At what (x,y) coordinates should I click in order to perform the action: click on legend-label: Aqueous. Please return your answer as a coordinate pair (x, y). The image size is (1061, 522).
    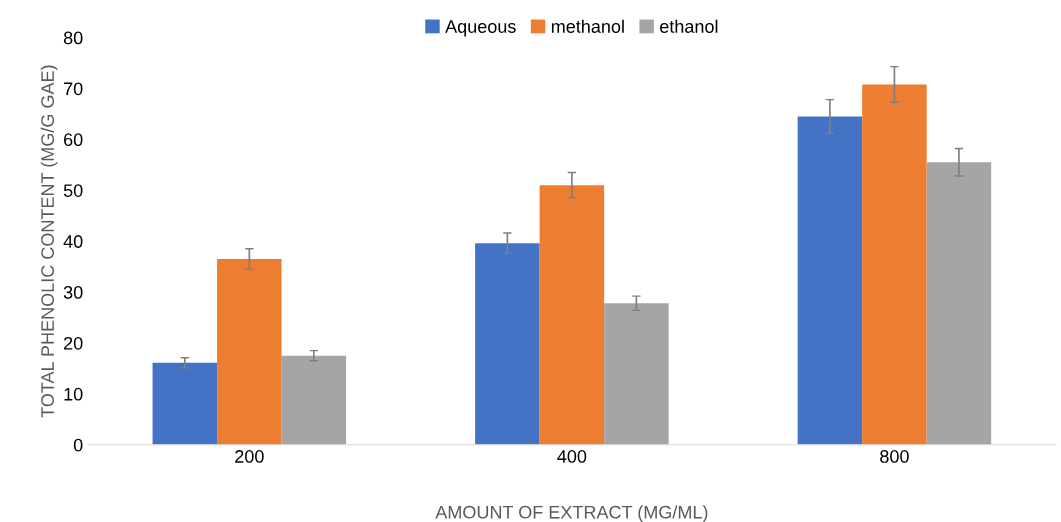
    Looking at the image, I should click on (480, 28).